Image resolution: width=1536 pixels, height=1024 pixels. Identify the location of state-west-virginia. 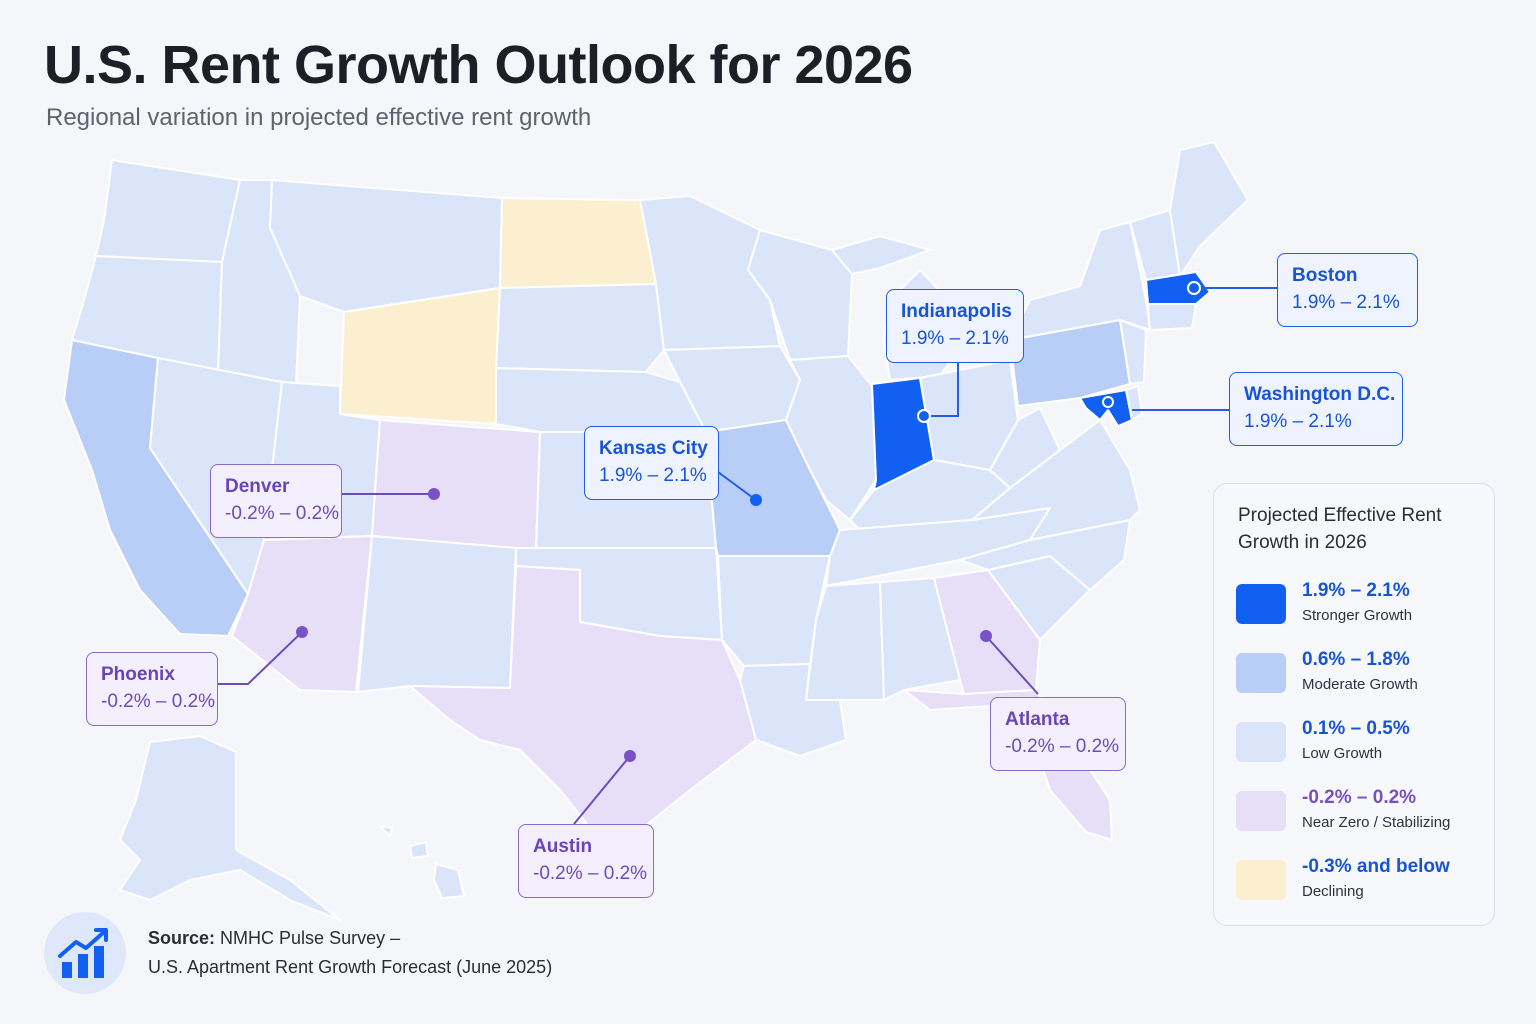
(1025, 448).